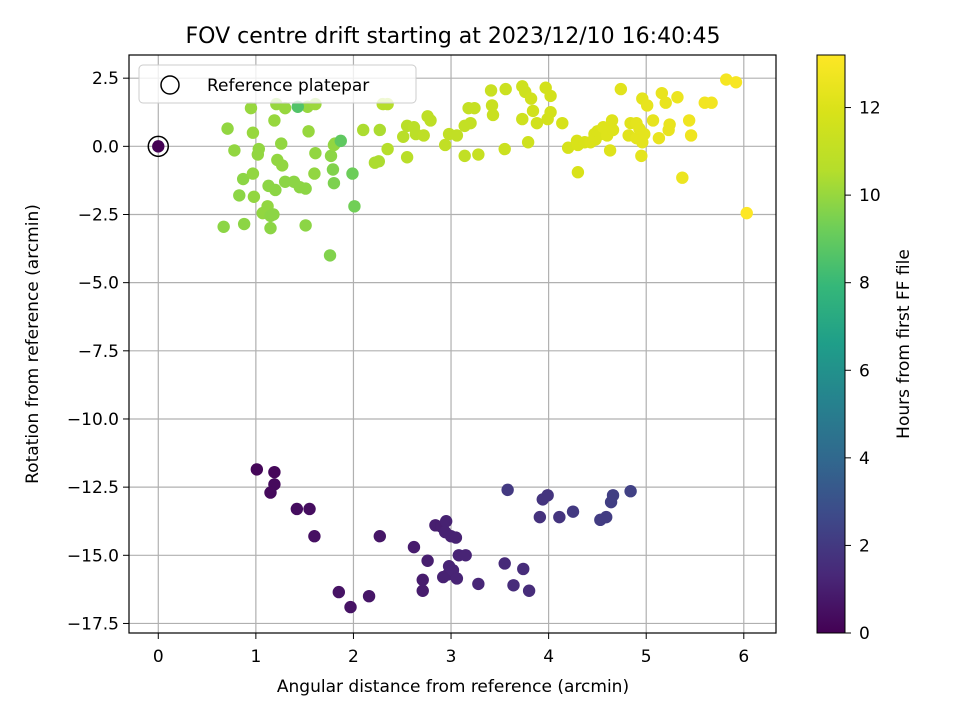  Describe the element at coordinates (93, 420) in the screenshot. I see `y-tick-label: −10.0` at that location.